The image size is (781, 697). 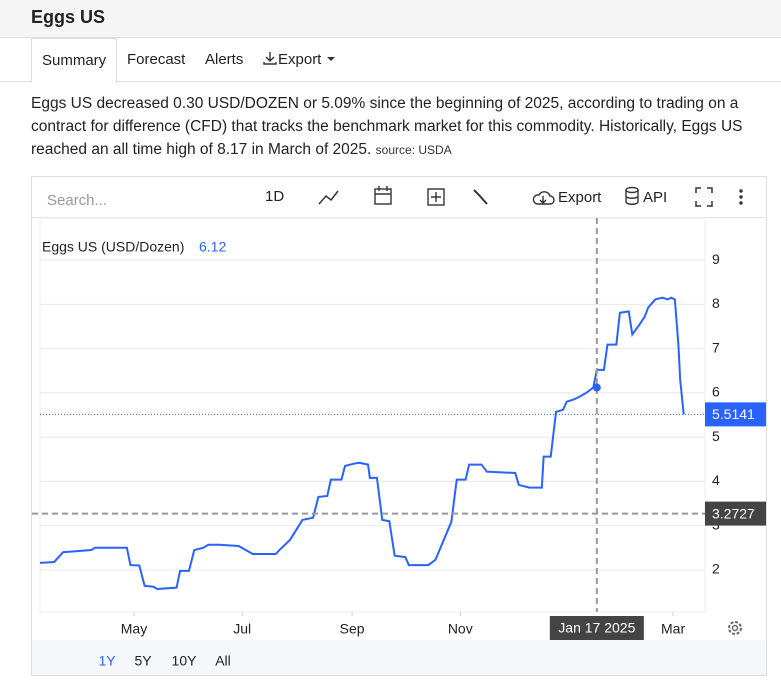 I want to click on settings-icon, so click(x=480, y=197).